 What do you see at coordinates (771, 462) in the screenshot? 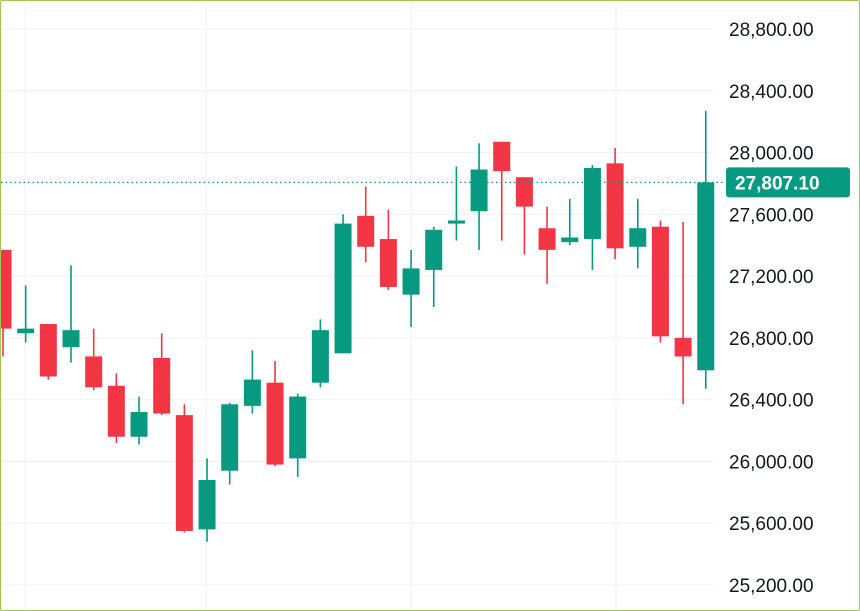
I see `y-tick-label: 26,000.00` at bounding box center [771, 462].